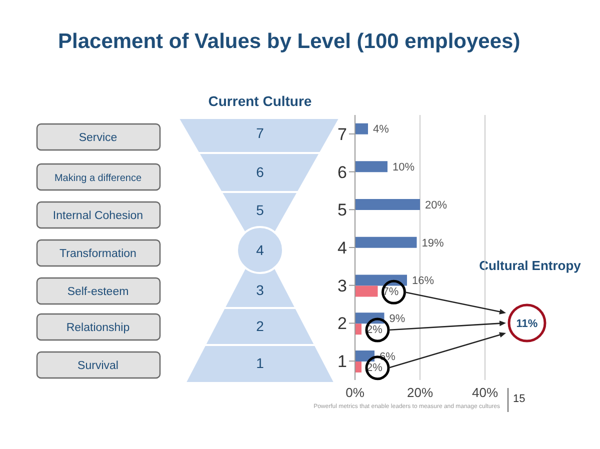  Describe the element at coordinates (260, 290) in the screenshot. I see `category-label: 3` at that location.